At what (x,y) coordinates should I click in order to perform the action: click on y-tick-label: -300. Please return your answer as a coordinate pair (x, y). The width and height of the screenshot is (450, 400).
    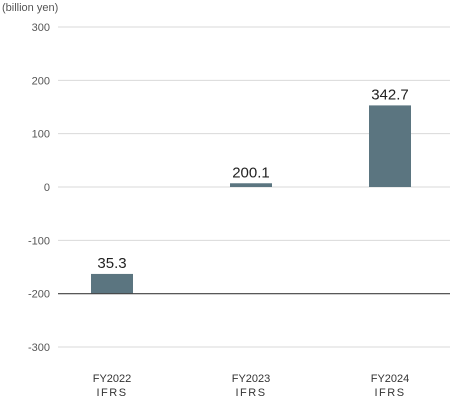
    Looking at the image, I should click on (39, 348).